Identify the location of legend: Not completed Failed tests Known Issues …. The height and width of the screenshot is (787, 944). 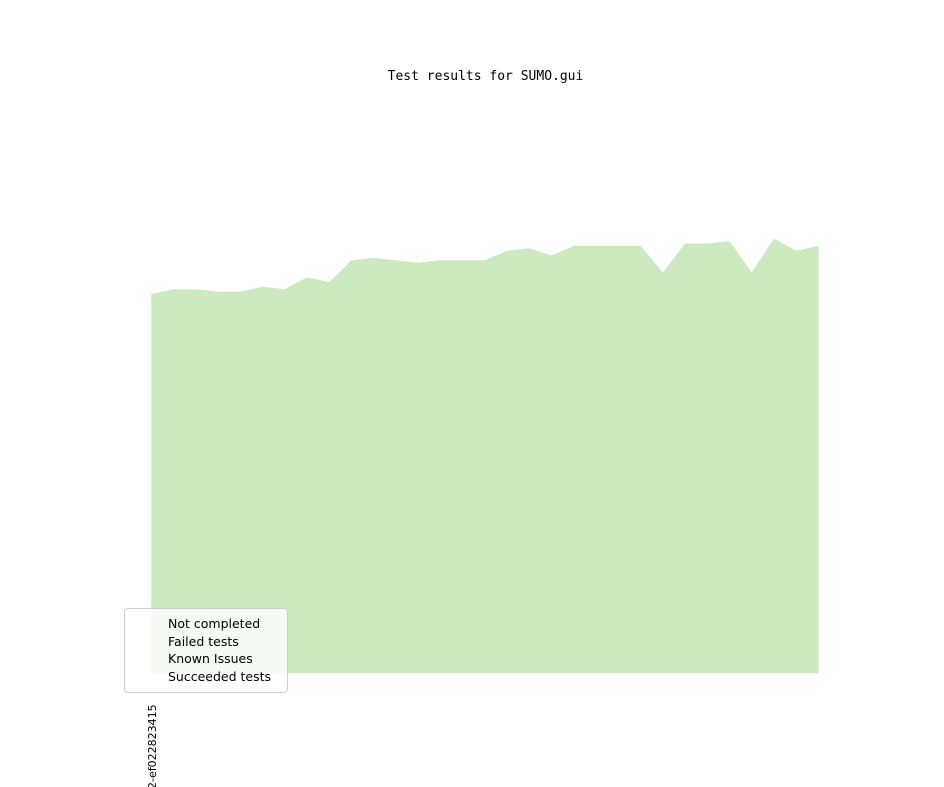
(206, 650).